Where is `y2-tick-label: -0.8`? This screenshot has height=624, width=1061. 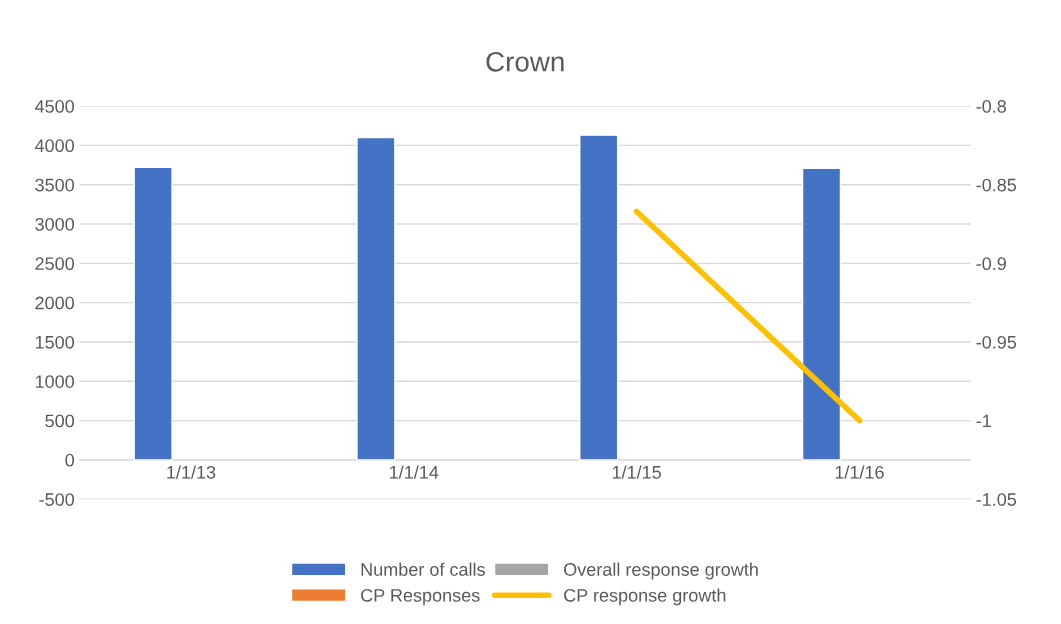 y2-tick-label: -0.8 is located at coordinates (991, 106).